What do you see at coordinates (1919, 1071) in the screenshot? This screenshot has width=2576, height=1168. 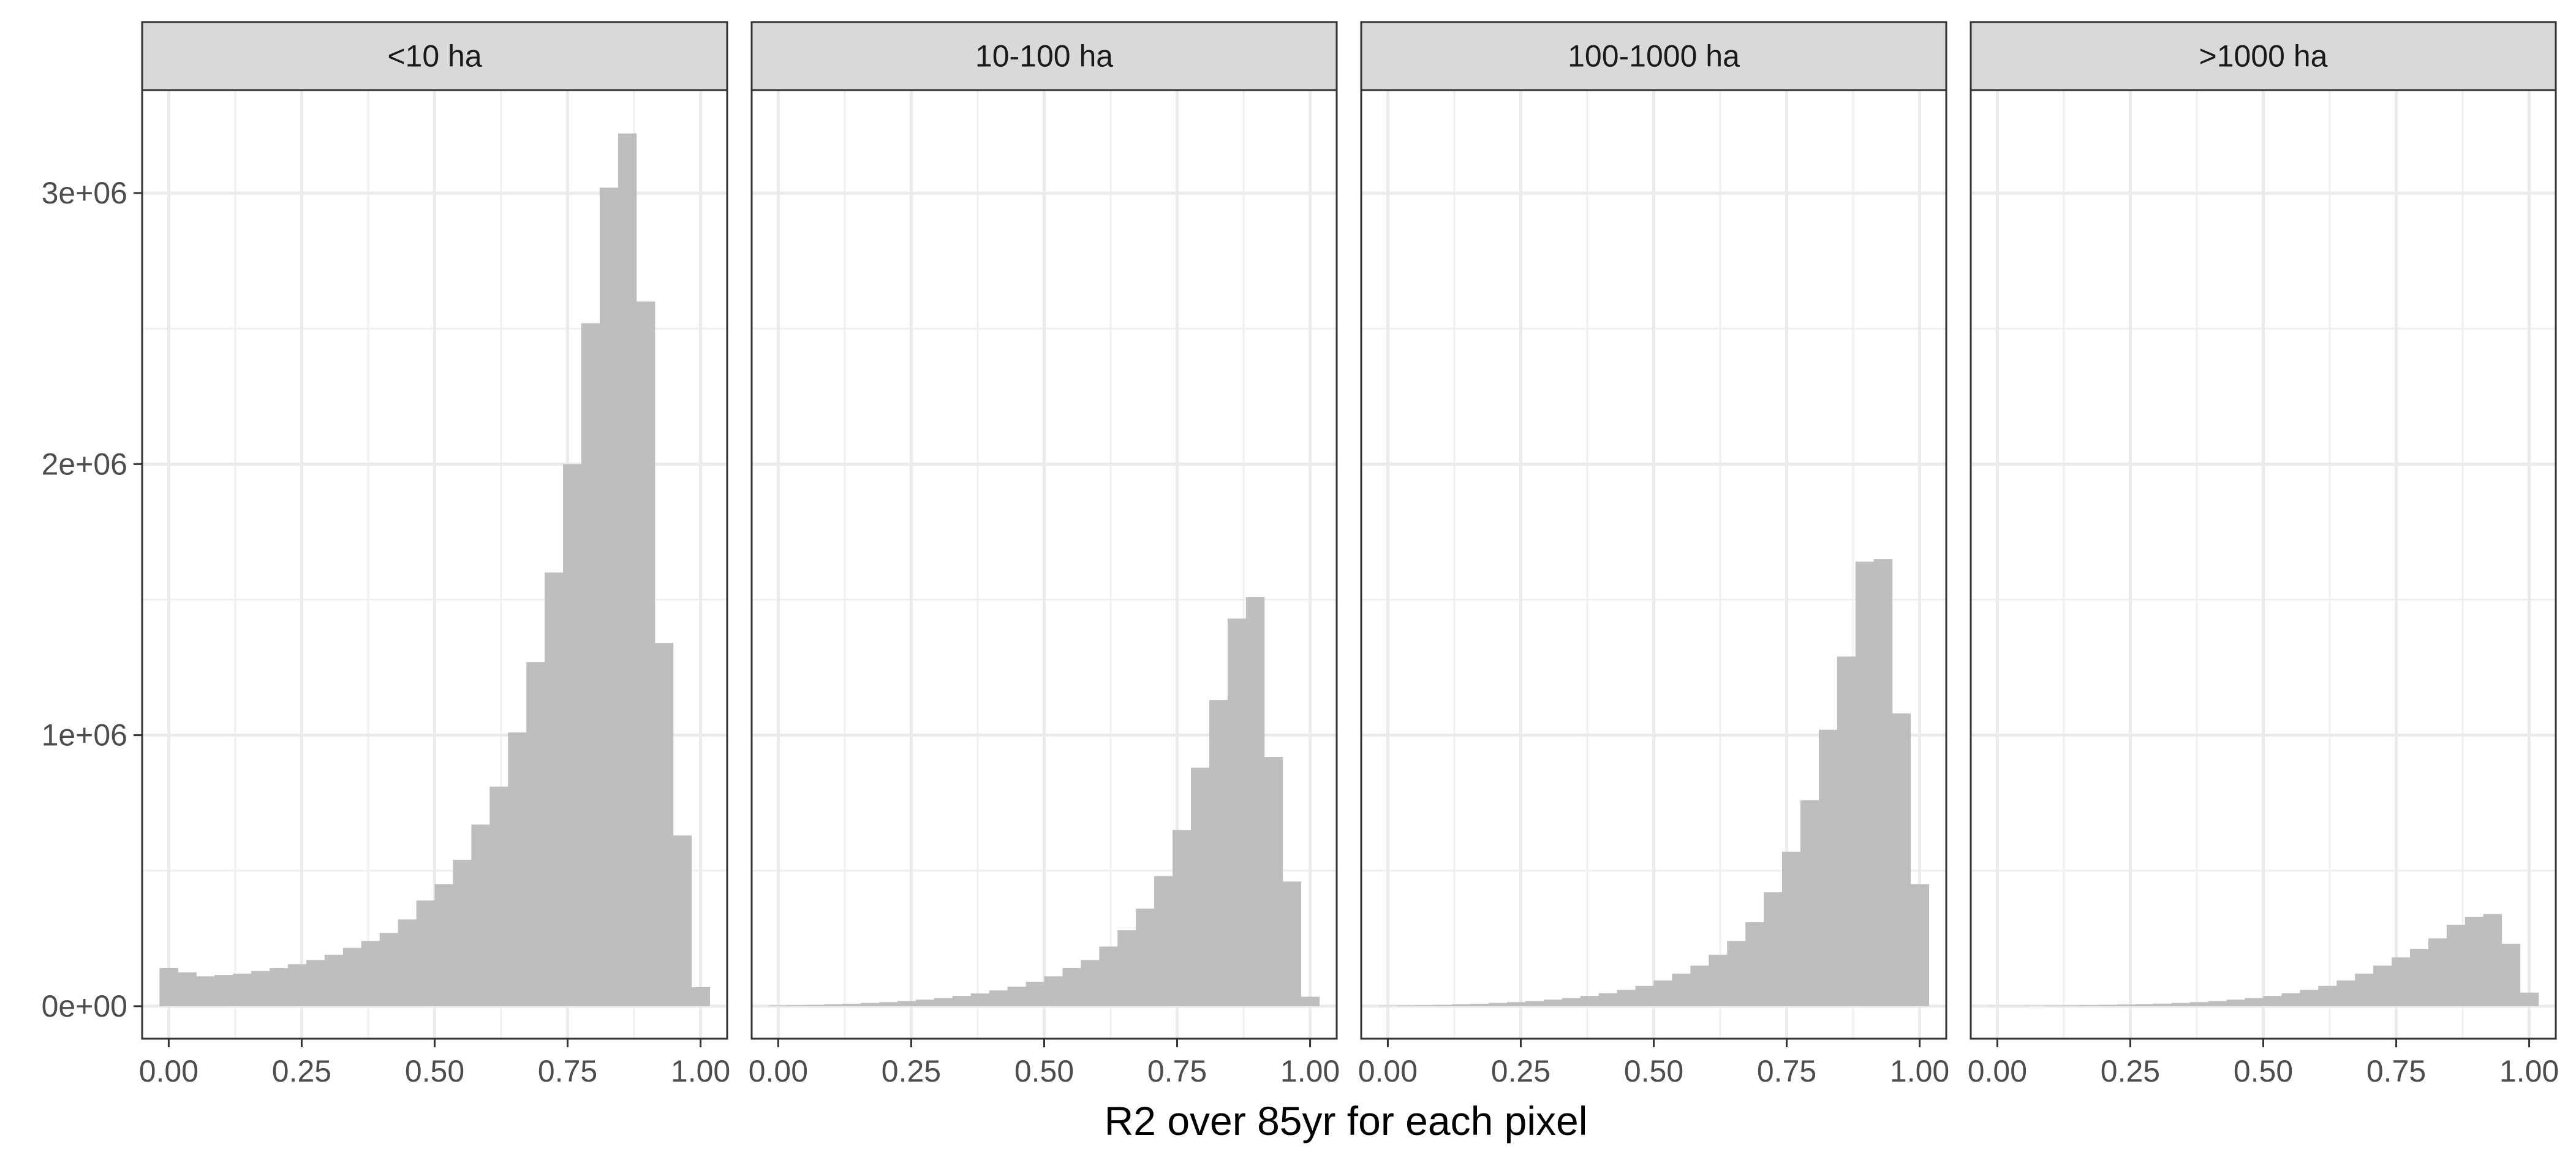 I see `x-tick-label: 1.00` at bounding box center [1919, 1071].